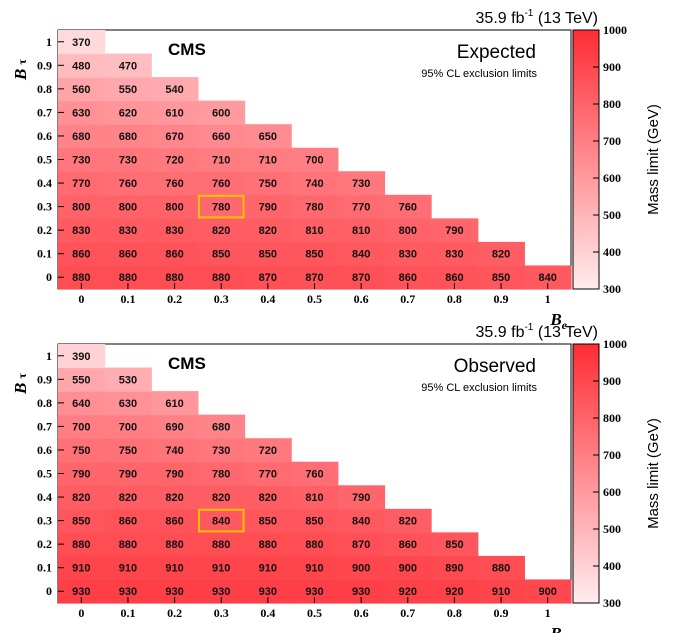  Describe the element at coordinates (49, 591) in the screenshot. I see `y-tick-label: 0` at that location.